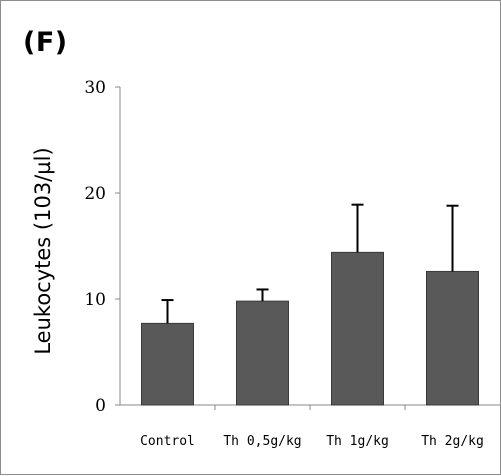  I want to click on x-category-label: Th 1g/kg, so click(357, 441).